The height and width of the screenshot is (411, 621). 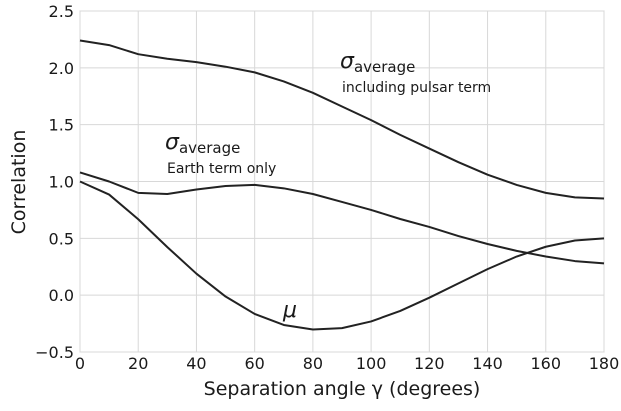 I want to click on y-axis-label: Correlation, so click(x=19, y=182).